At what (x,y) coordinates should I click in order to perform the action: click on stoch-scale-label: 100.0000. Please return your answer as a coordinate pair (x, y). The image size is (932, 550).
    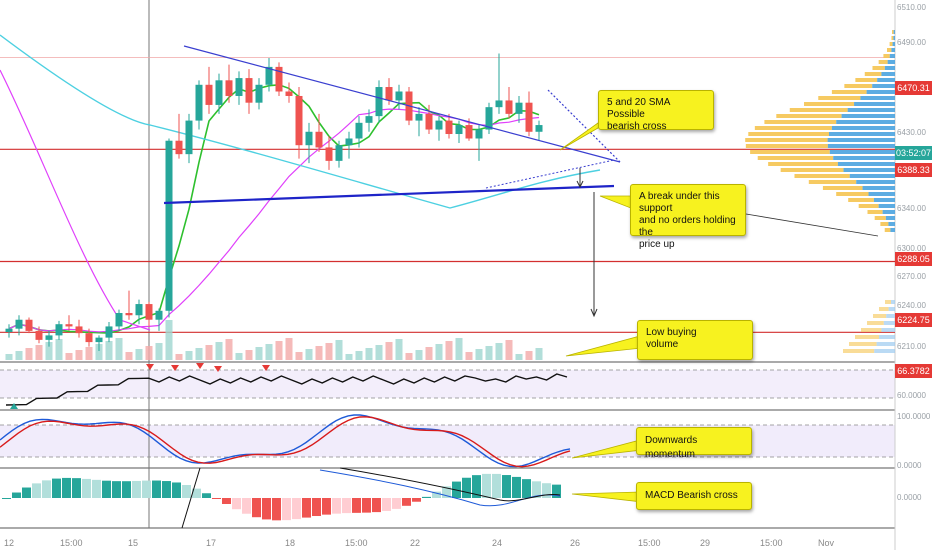
    Looking at the image, I should click on (914, 416).